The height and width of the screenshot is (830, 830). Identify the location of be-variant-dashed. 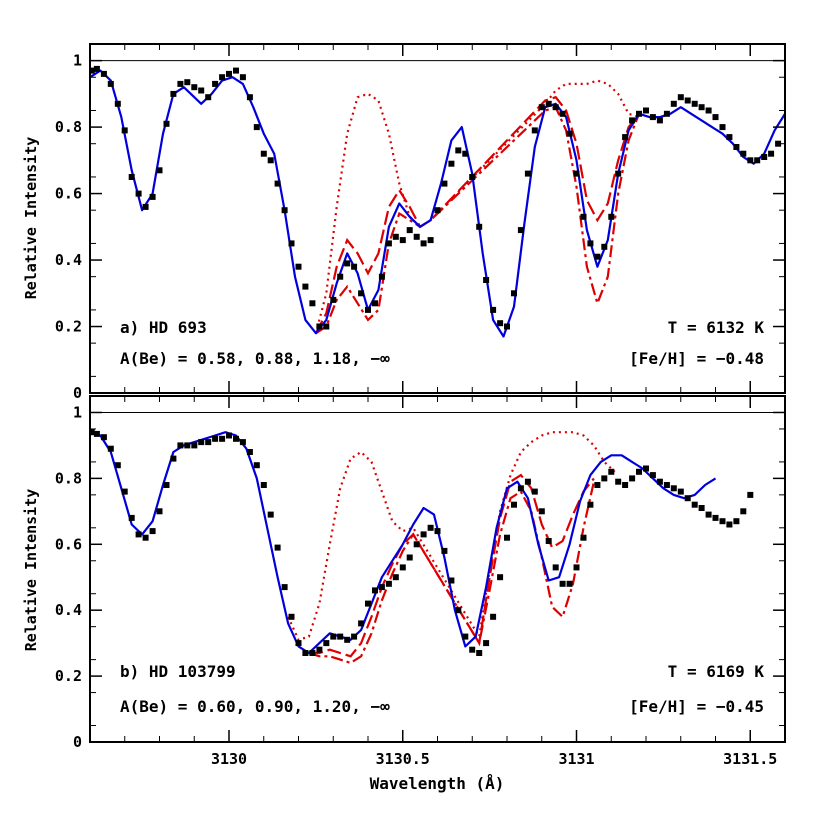
(451, 565).